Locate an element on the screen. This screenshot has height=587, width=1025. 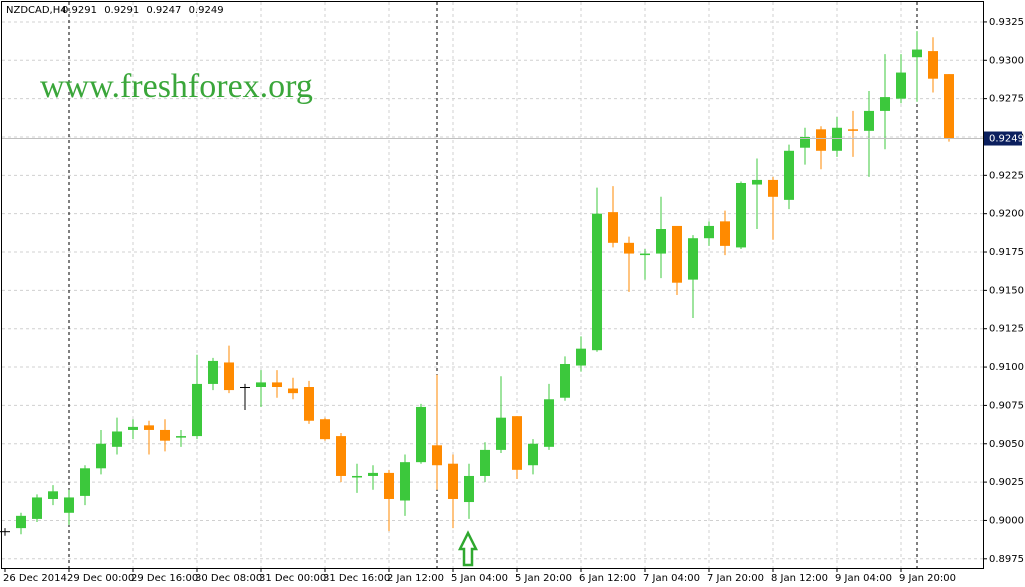
x-tick-label: 6 Jan 12:00 is located at coordinates (607, 578).